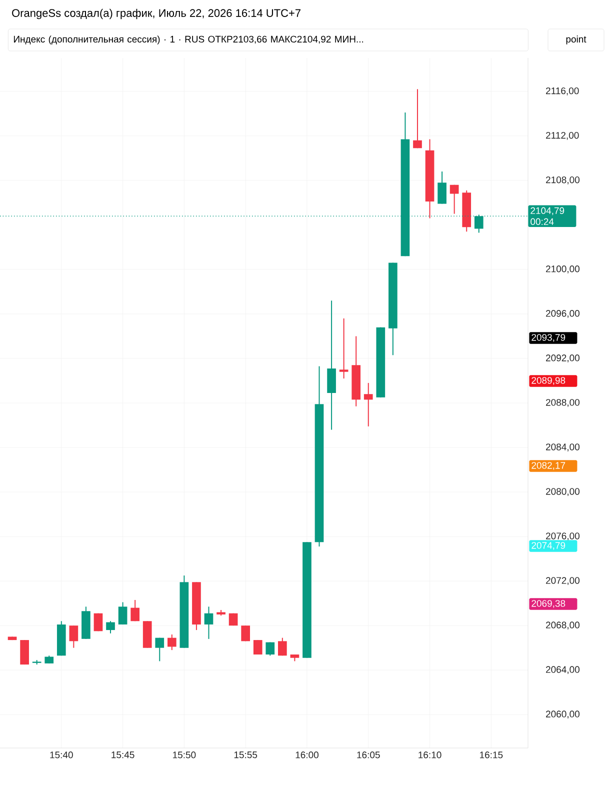 The image size is (616, 800). Describe the element at coordinates (430, 755) in the screenshot. I see `x-tick-label: 16:10` at that location.